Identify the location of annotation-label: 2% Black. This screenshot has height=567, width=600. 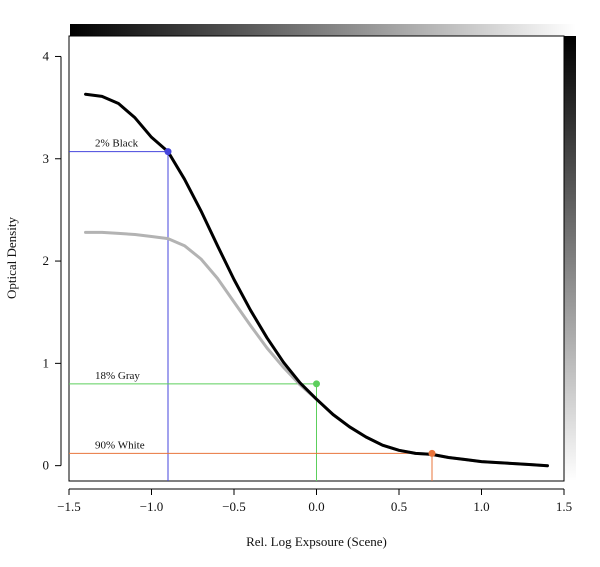
(117, 144).